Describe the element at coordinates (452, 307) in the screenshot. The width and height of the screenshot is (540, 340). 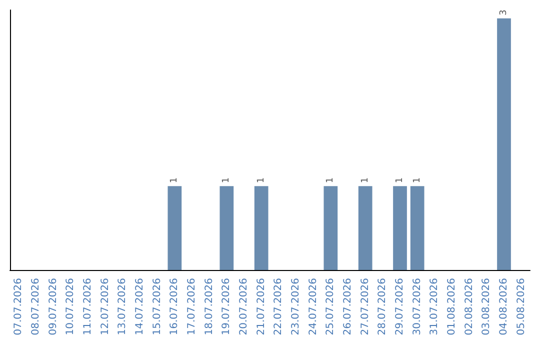
I see `x-tick-label: 01.08.2026` at that location.